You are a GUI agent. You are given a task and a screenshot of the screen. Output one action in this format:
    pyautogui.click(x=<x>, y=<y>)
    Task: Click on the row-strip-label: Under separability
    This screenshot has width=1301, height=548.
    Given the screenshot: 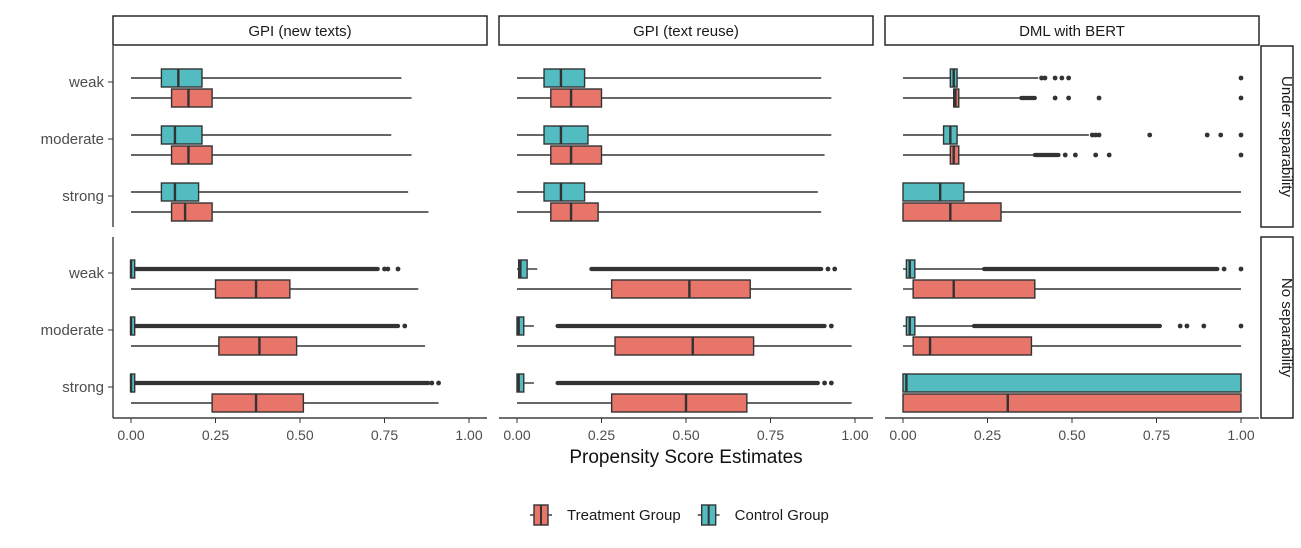 What is the action you would take?
    pyautogui.click(x=1286, y=136)
    